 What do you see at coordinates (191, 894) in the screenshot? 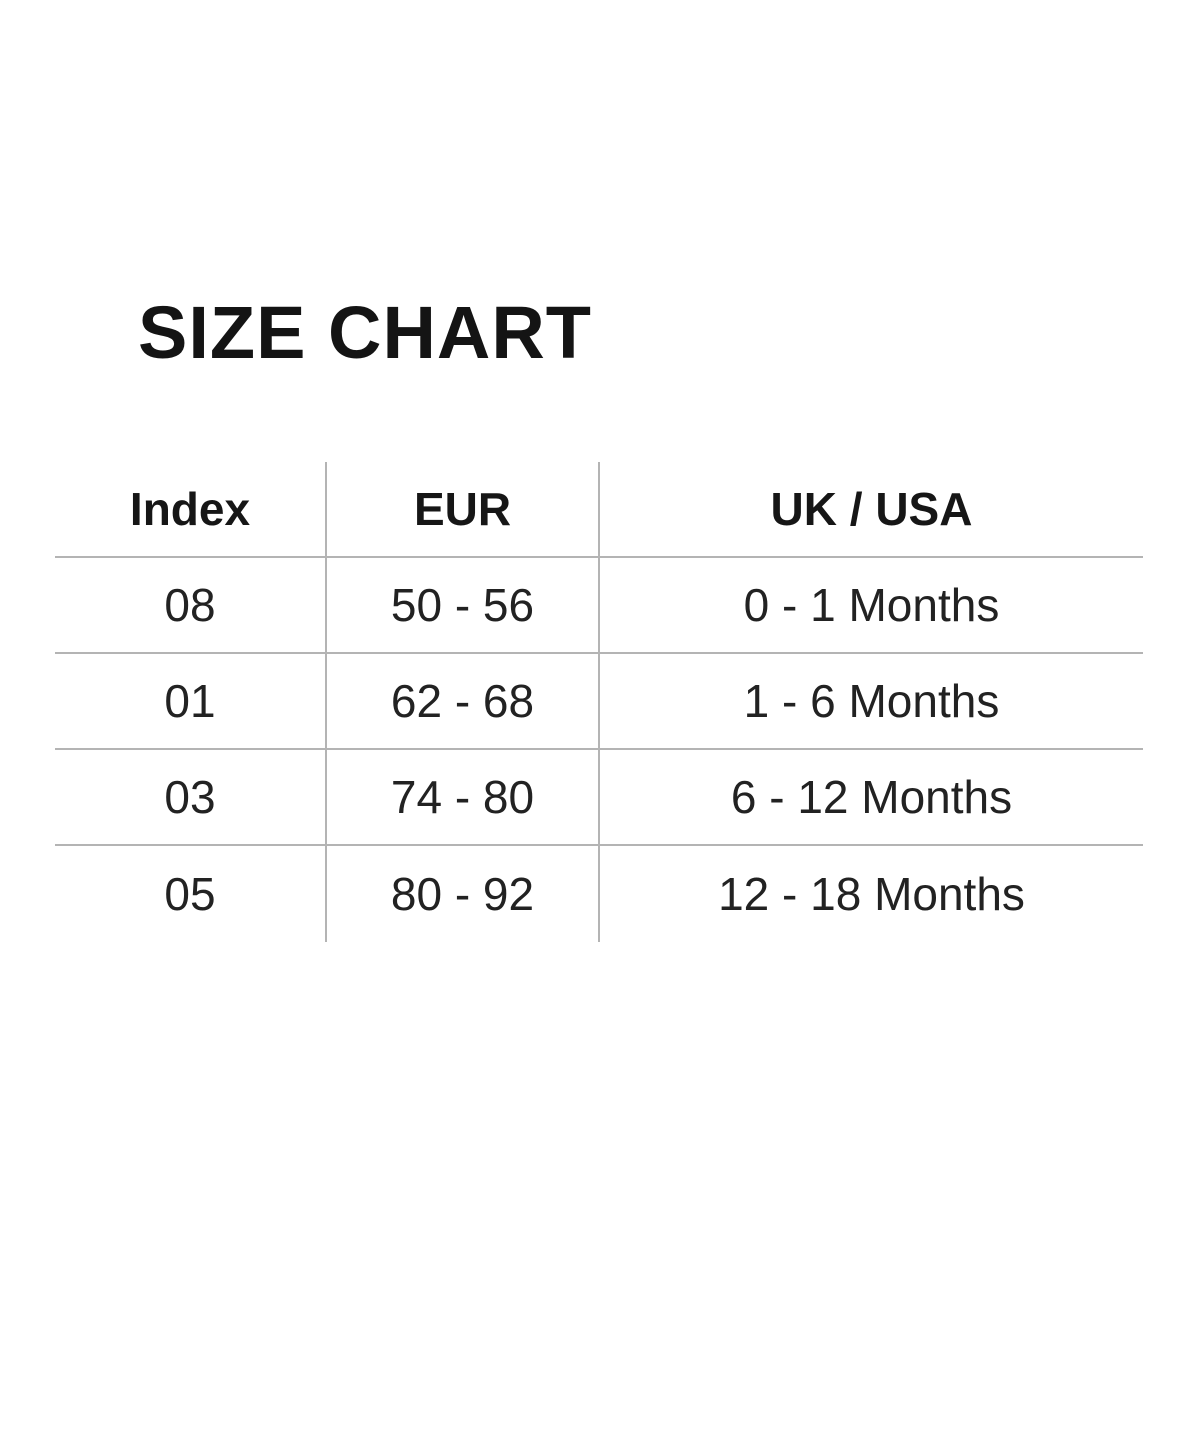
I see `cell-index: 05` at bounding box center [191, 894].